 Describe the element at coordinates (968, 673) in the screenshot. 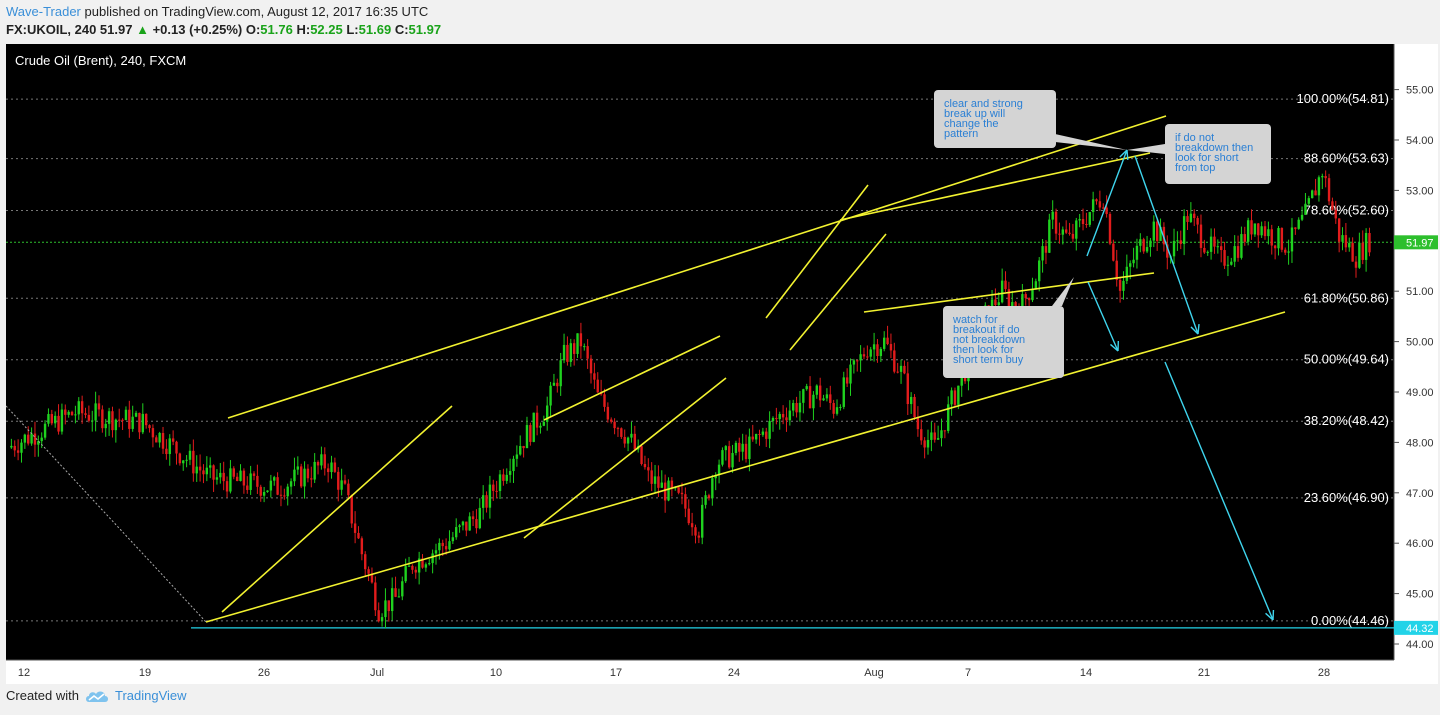

I see `x-tick-label: 7` at that location.